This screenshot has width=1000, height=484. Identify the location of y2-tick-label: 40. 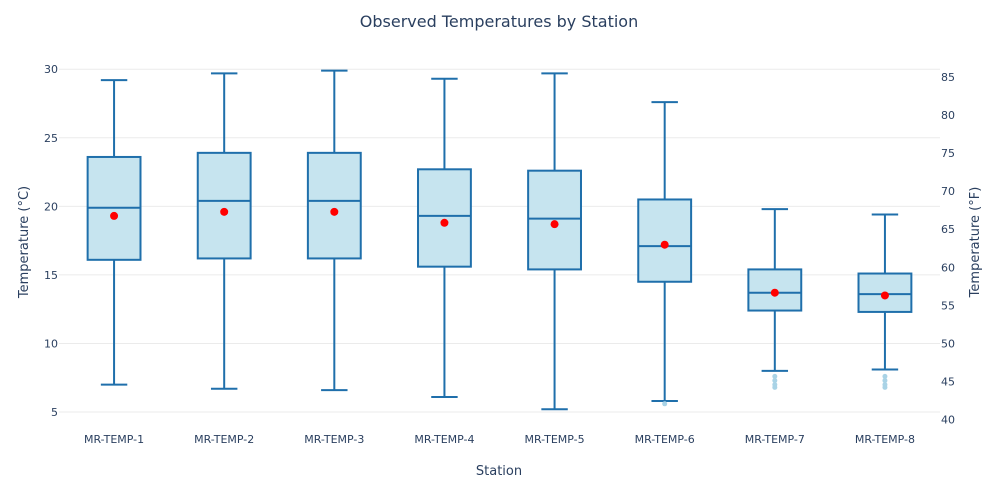
(948, 420).